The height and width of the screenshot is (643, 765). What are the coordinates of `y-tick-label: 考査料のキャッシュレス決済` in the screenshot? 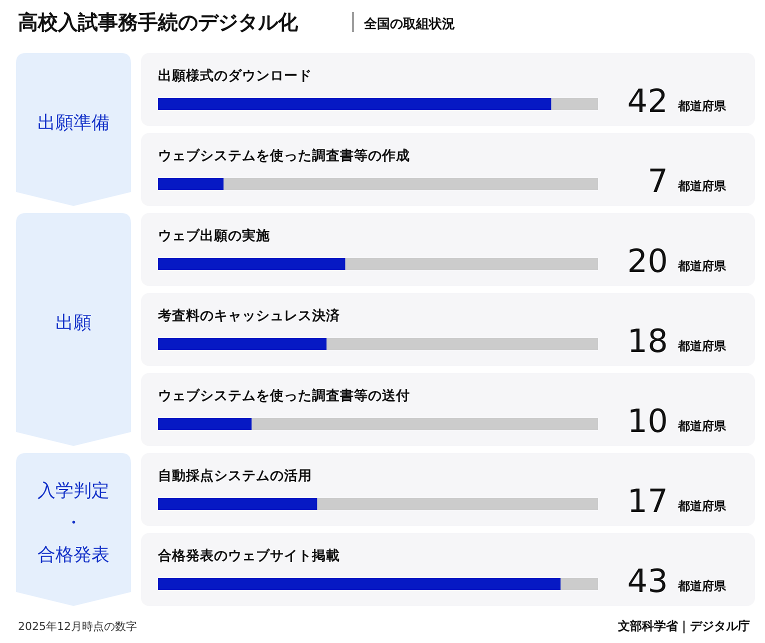 It's located at (249, 315).